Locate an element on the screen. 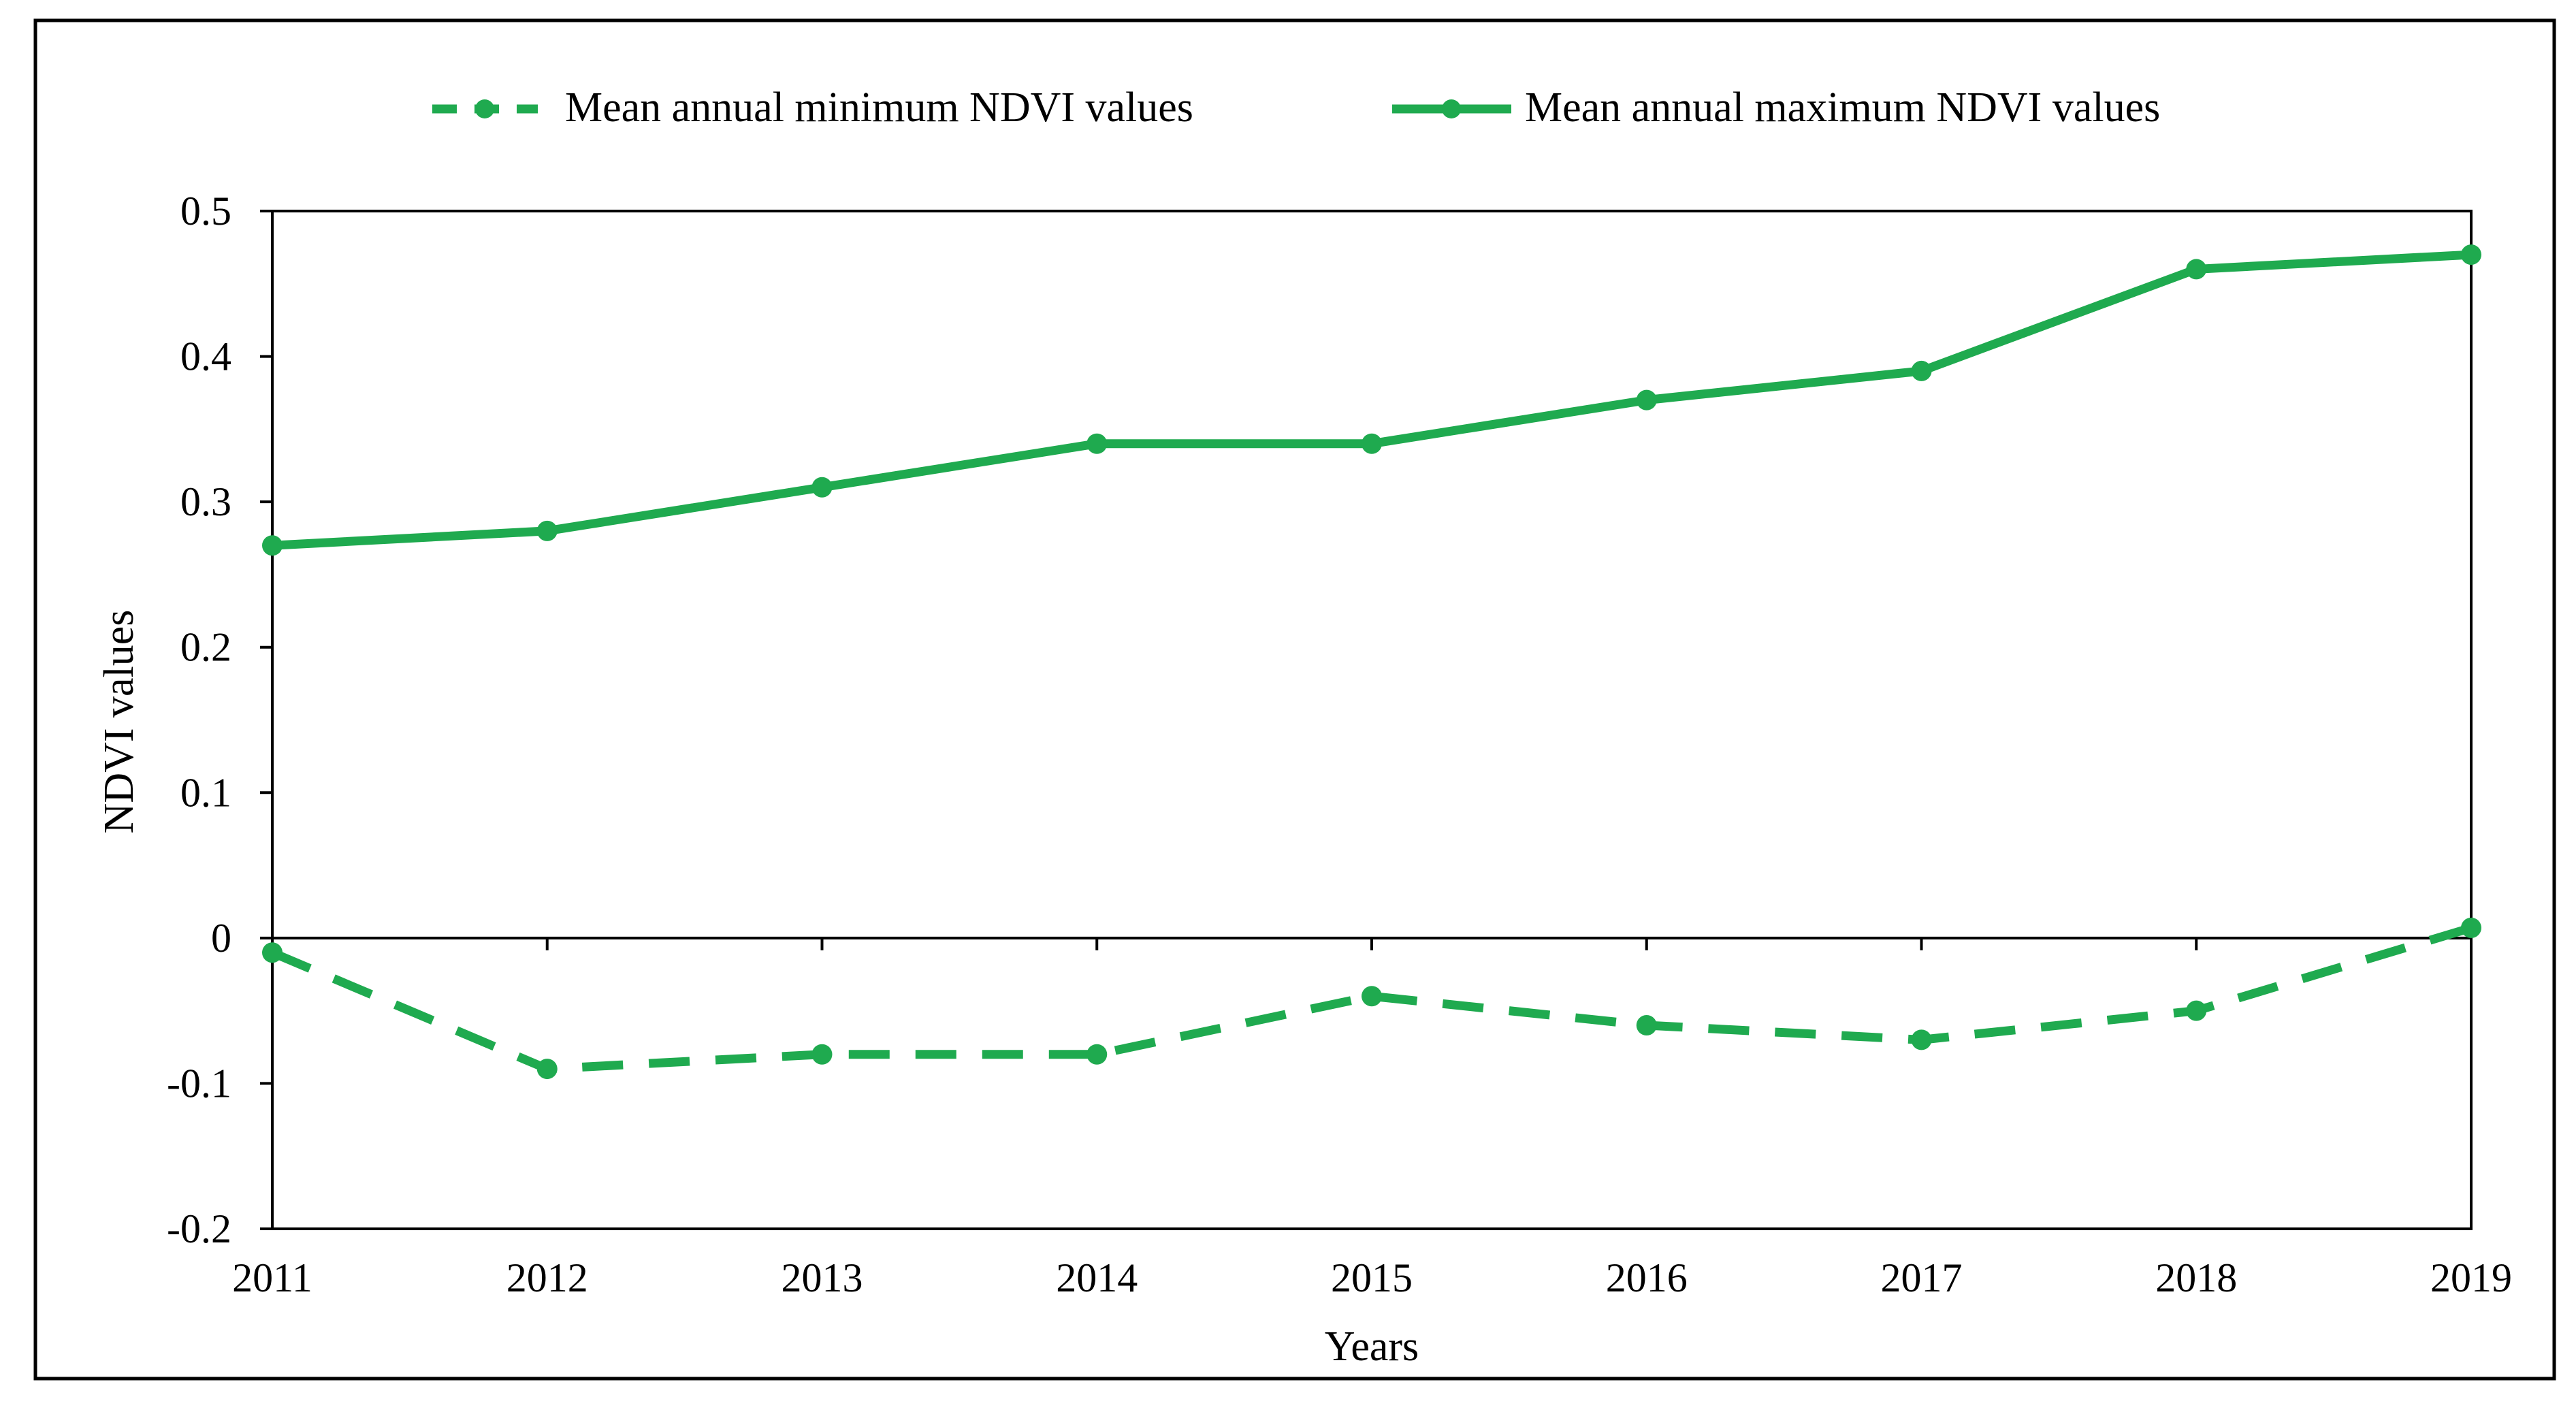  legend-label-minimum: Mean annual minimum NDVI values is located at coordinates (879, 107).